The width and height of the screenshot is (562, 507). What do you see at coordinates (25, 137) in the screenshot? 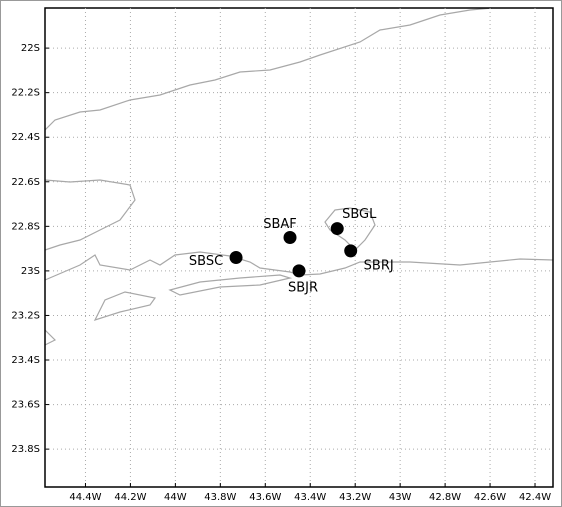
I see `y-tick-label: 22.4S` at bounding box center [25, 137].